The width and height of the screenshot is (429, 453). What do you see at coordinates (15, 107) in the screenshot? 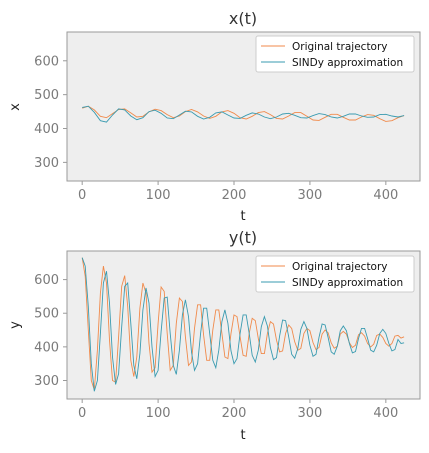
I see `y-axis-label: x` at bounding box center [15, 107].